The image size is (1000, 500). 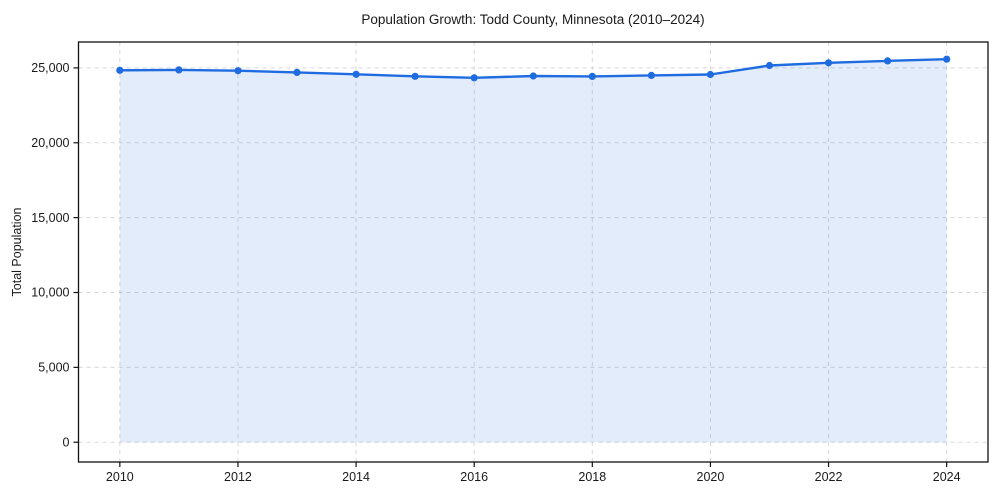 I want to click on y-tick-label: 25,000, so click(x=50, y=68).